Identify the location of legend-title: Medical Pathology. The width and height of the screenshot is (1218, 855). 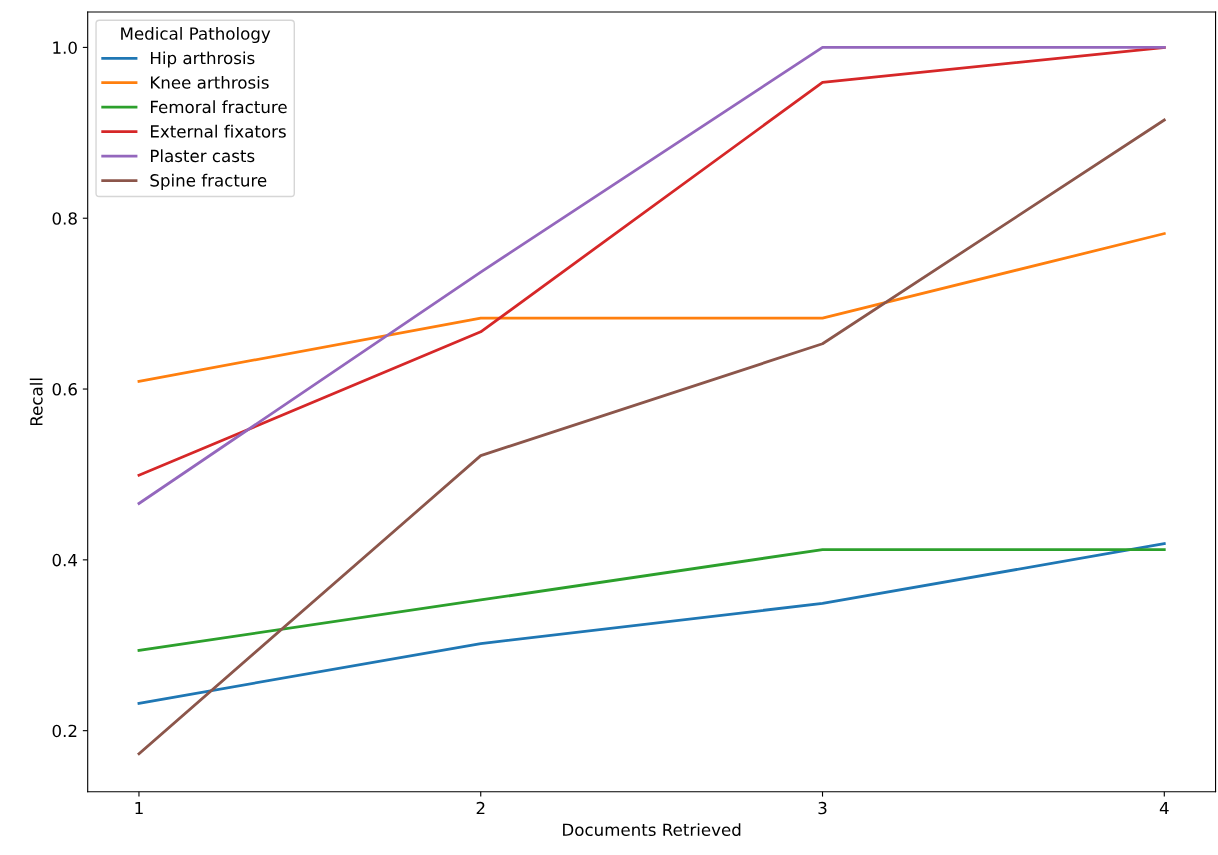
(196, 35).